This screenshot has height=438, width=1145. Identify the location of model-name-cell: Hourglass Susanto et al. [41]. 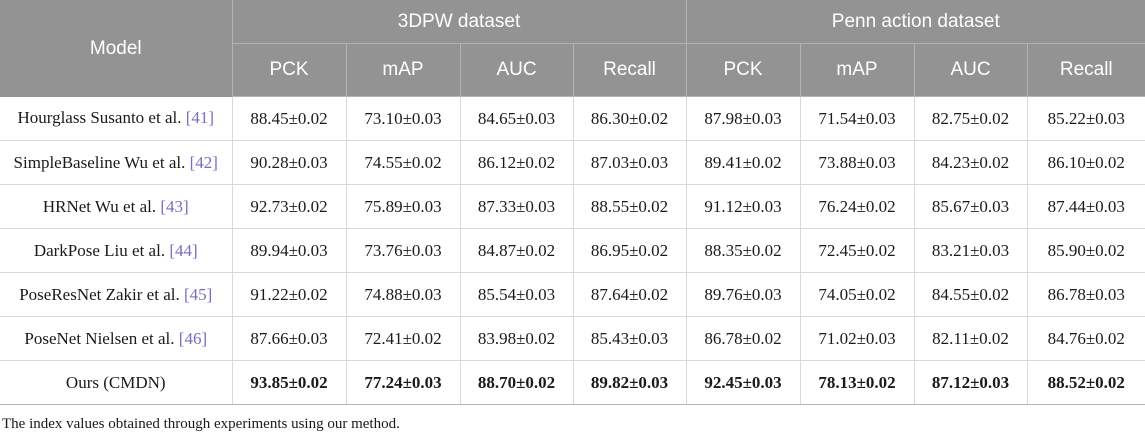
(116, 118).